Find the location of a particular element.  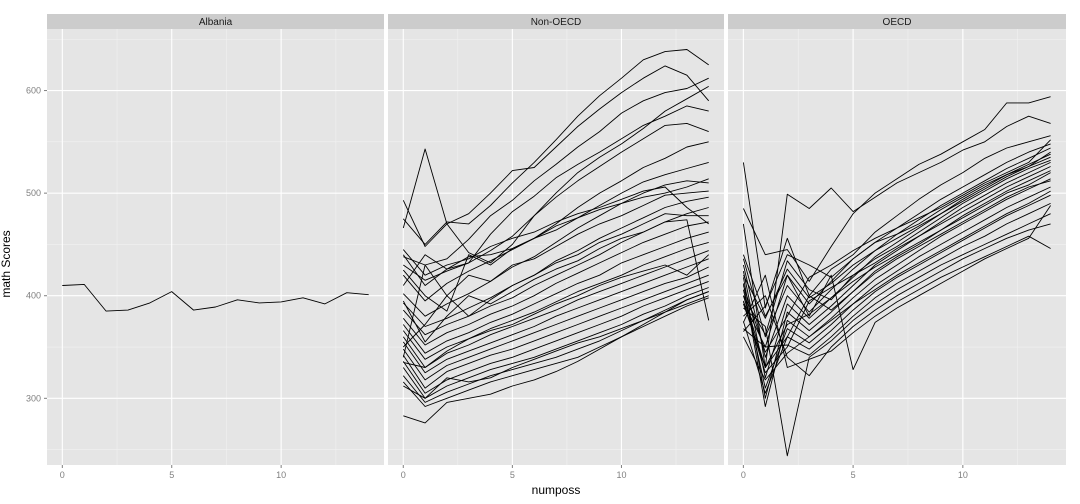

y-tick-label: 400 is located at coordinates (33, 296).